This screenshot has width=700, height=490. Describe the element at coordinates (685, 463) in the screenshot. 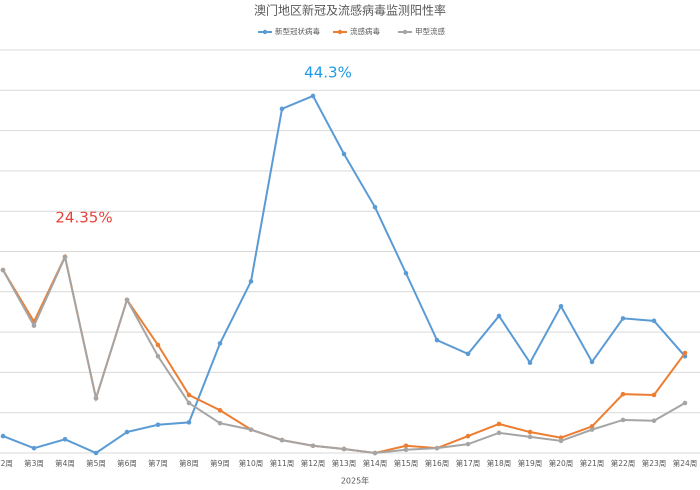

I see `x-tick-label: 第24周` at that location.